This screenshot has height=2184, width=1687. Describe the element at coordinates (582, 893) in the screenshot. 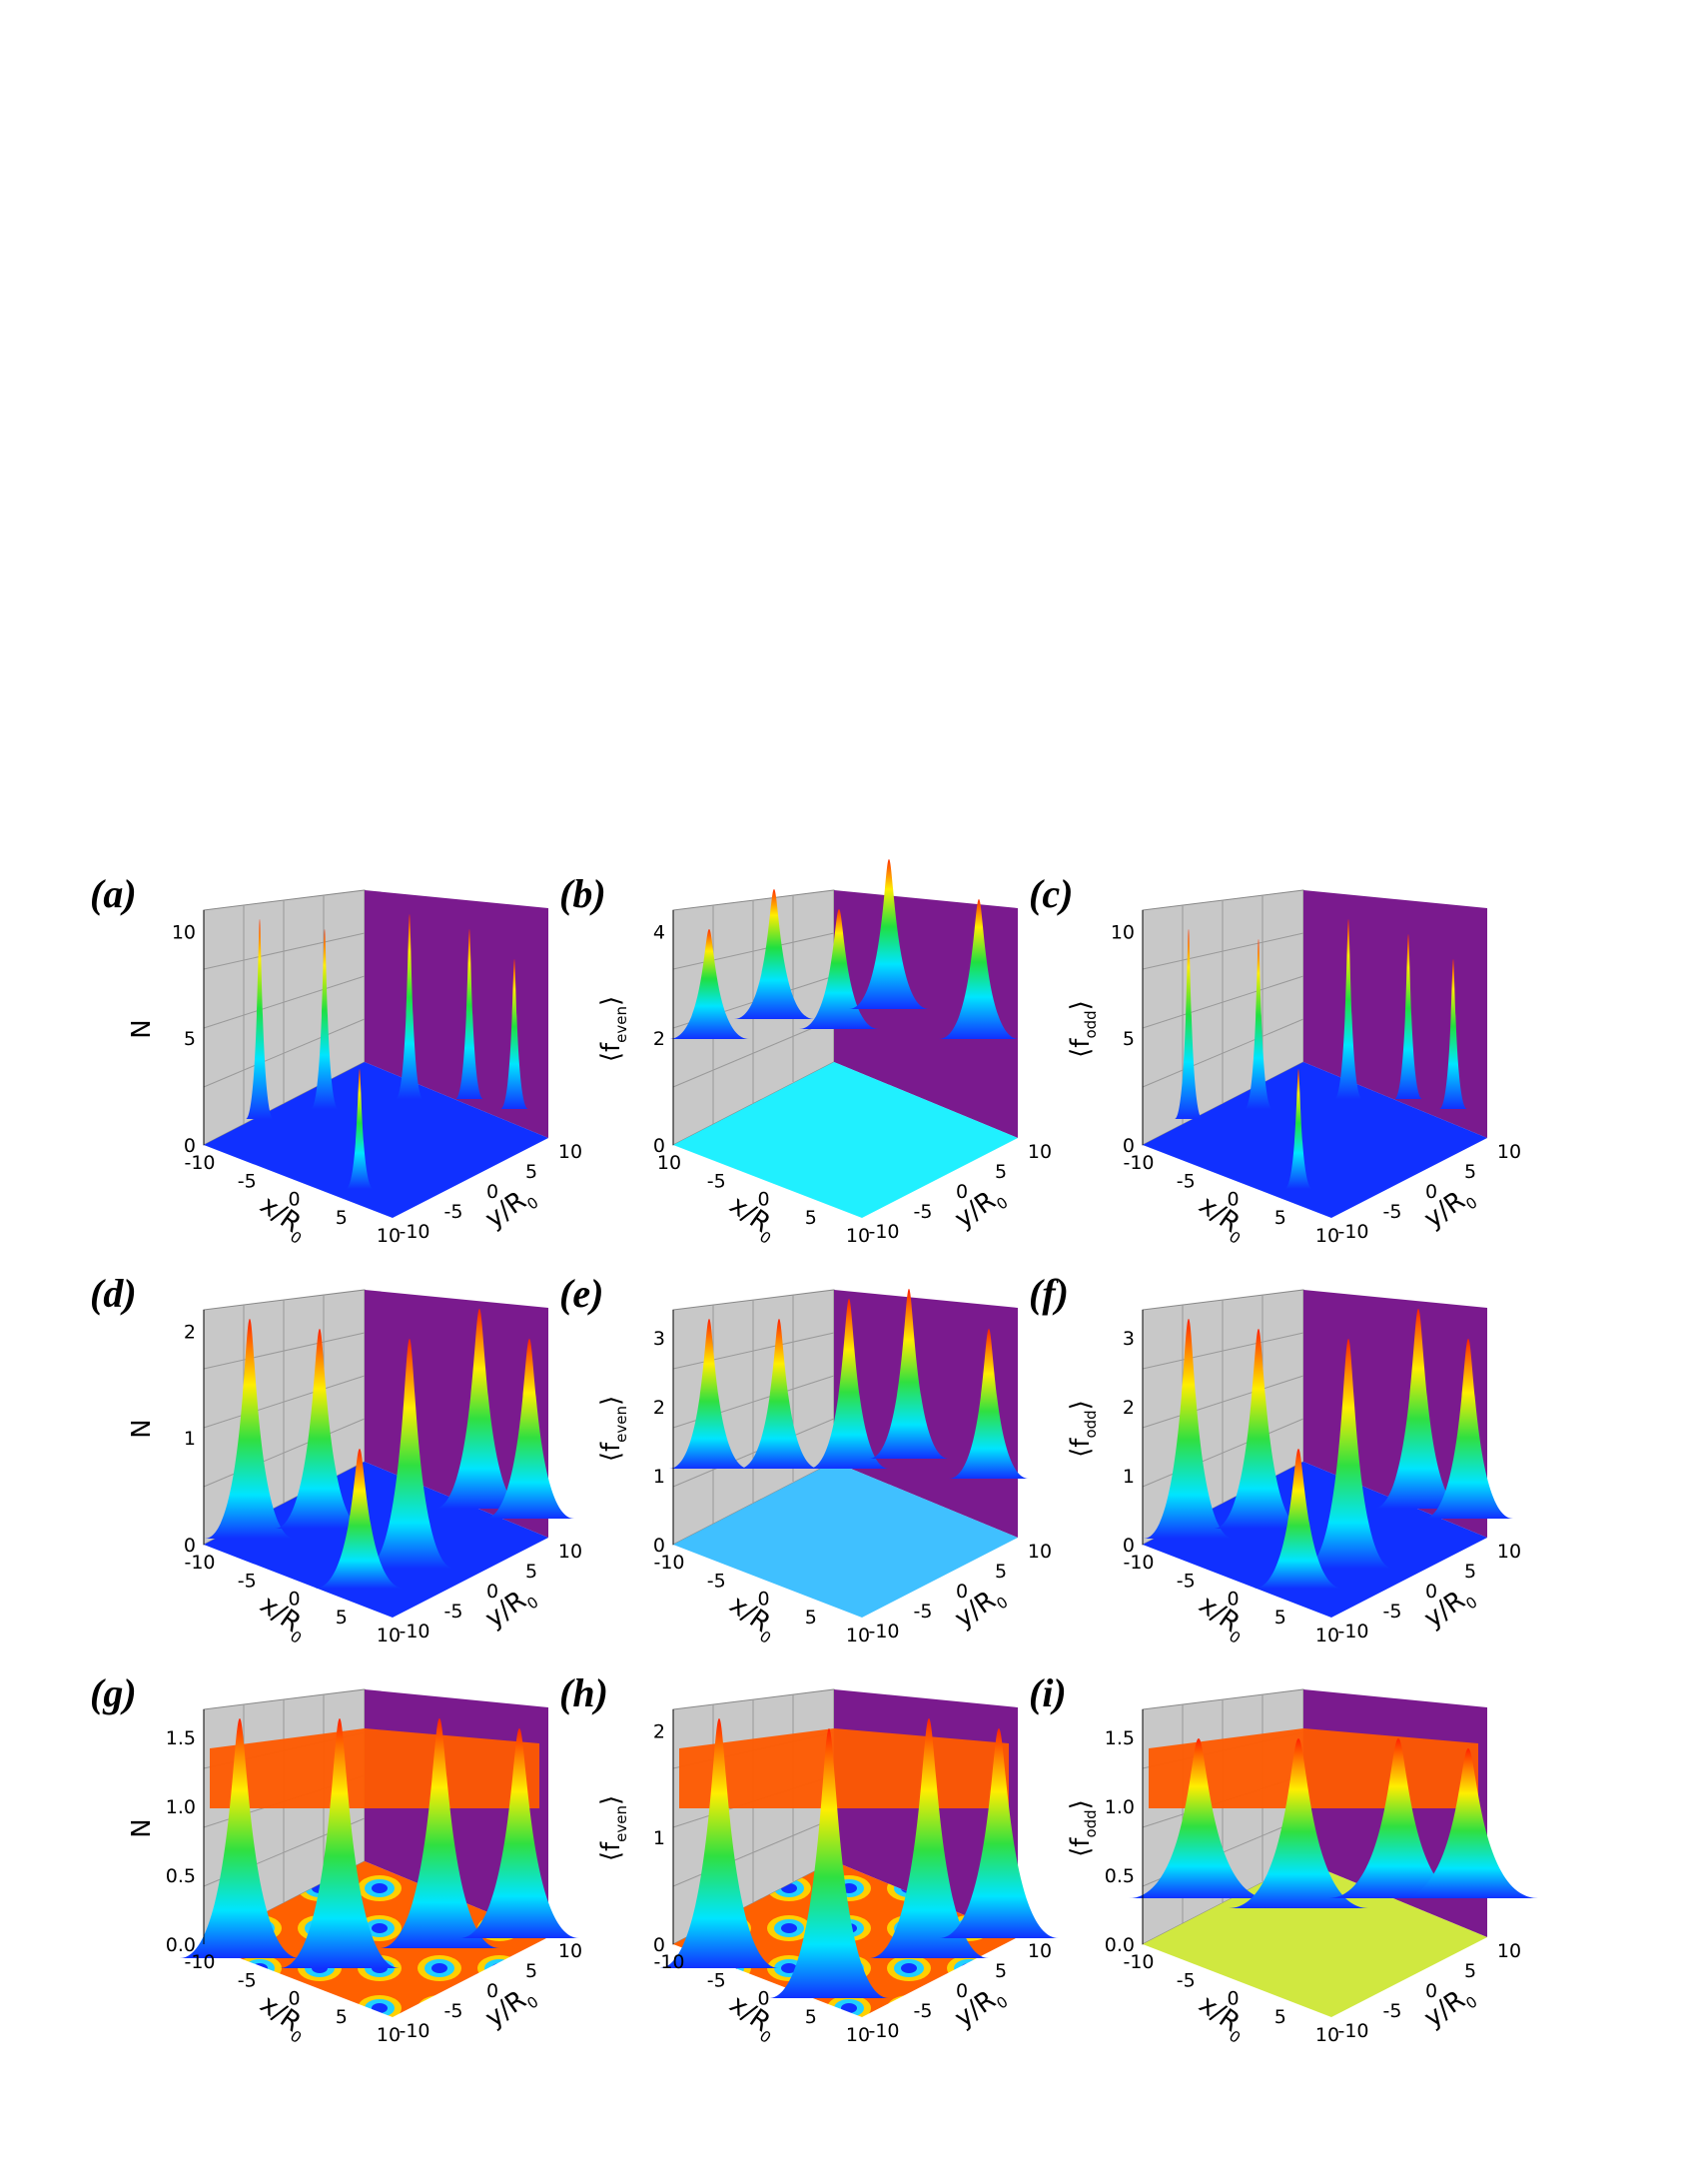

I see `panel-label: (b)` at that location.